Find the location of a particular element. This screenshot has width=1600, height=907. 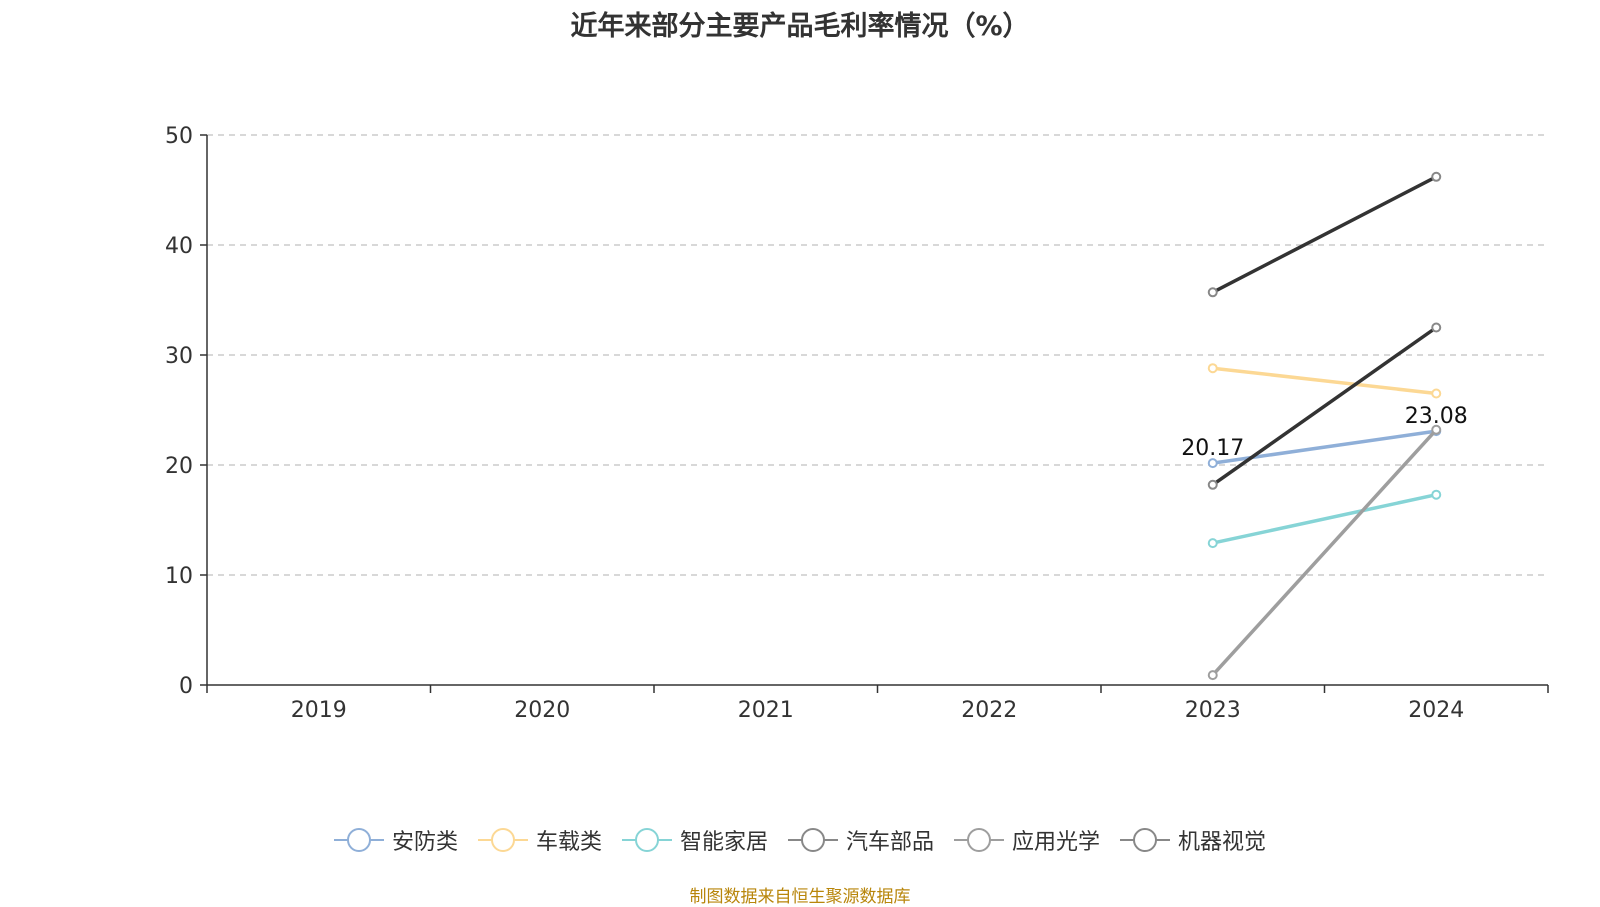

x-tick-label: 2020 is located at coordinates (542, 710).